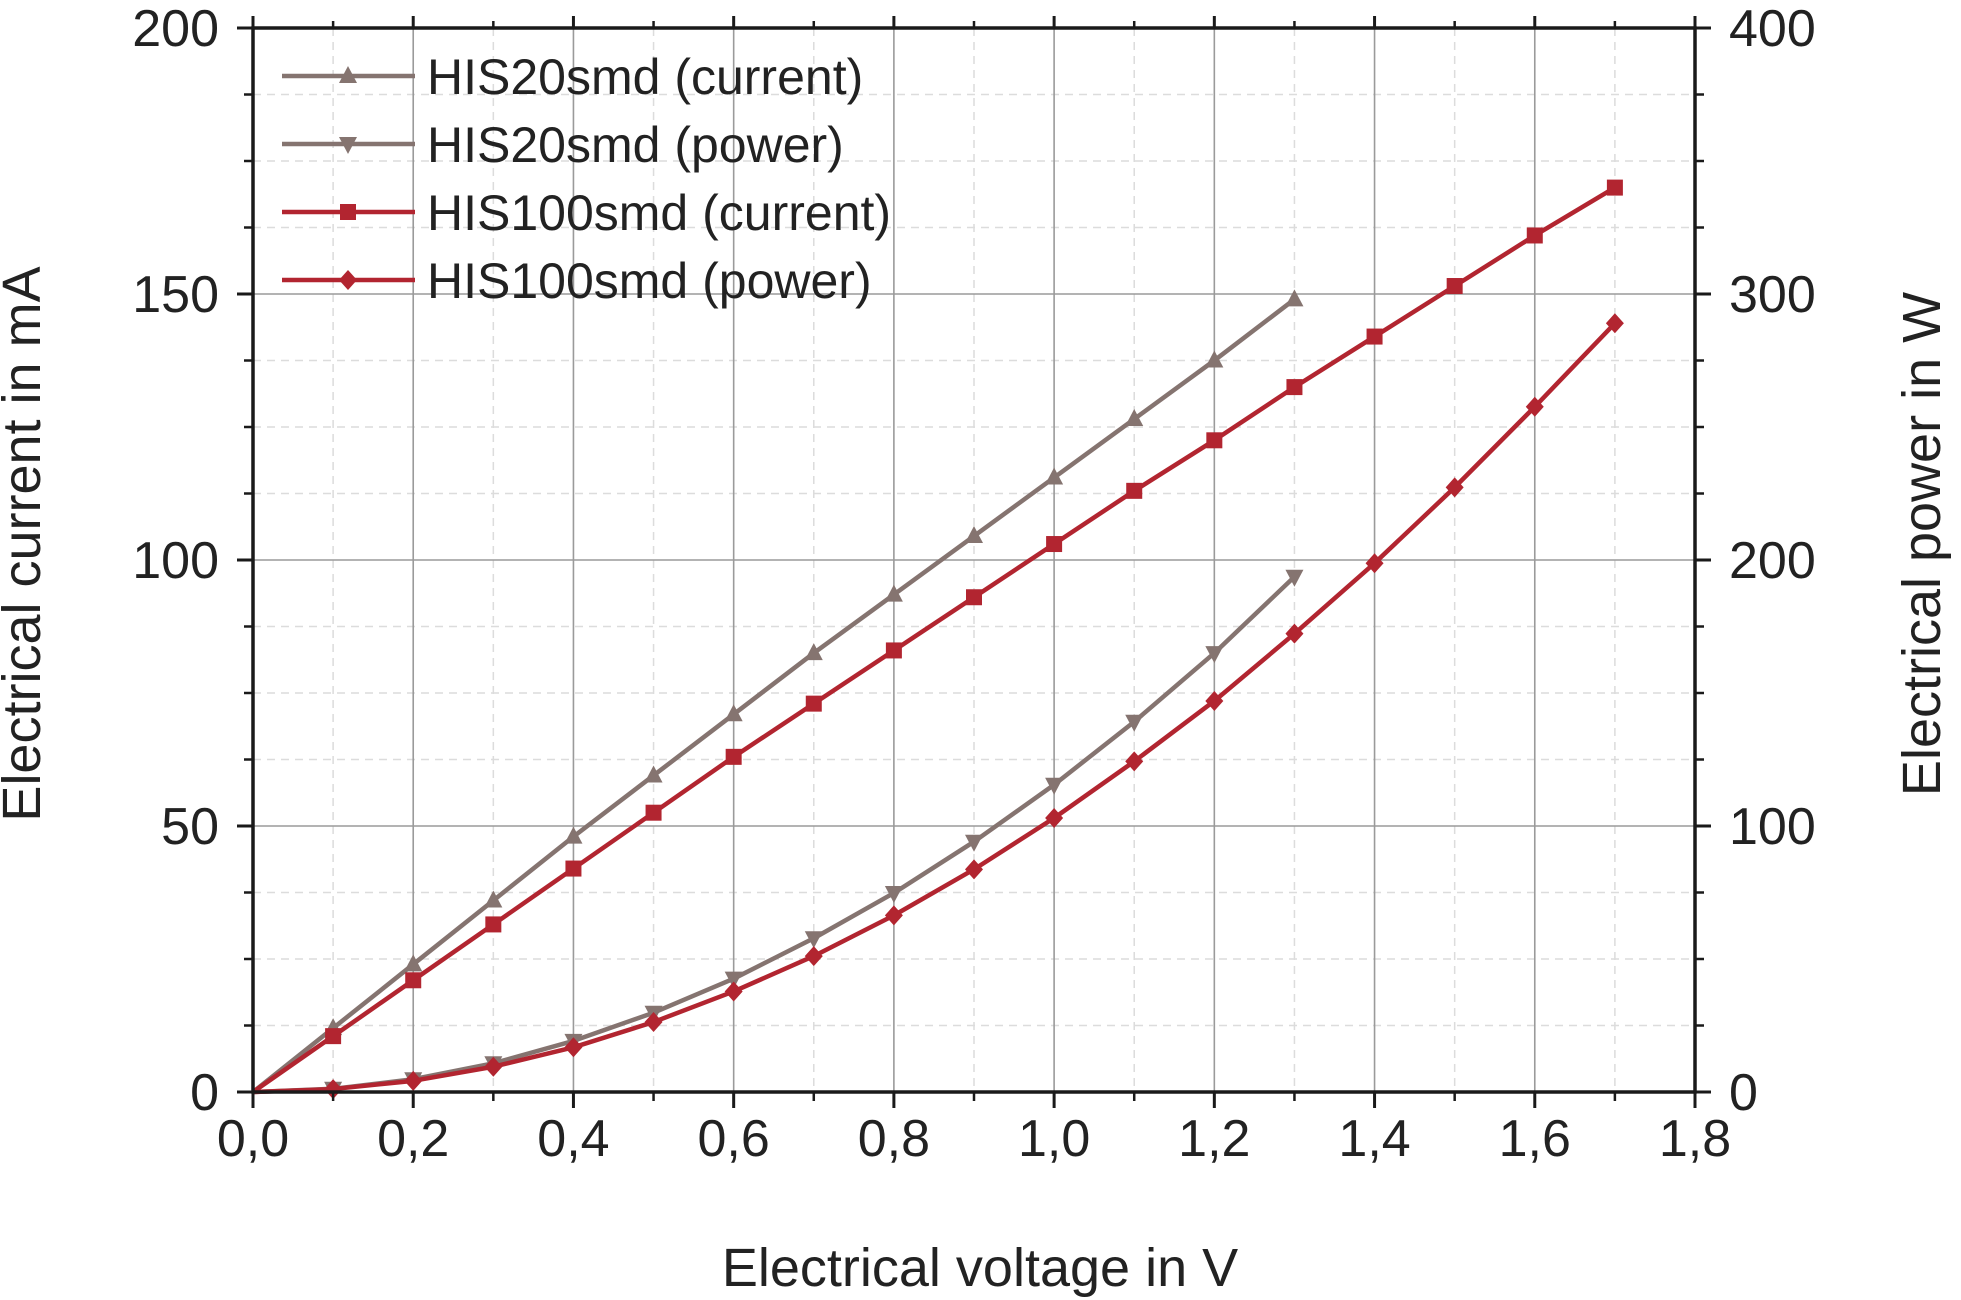  I want to click on x-tick-label: 0,4, so click(573, 1139).